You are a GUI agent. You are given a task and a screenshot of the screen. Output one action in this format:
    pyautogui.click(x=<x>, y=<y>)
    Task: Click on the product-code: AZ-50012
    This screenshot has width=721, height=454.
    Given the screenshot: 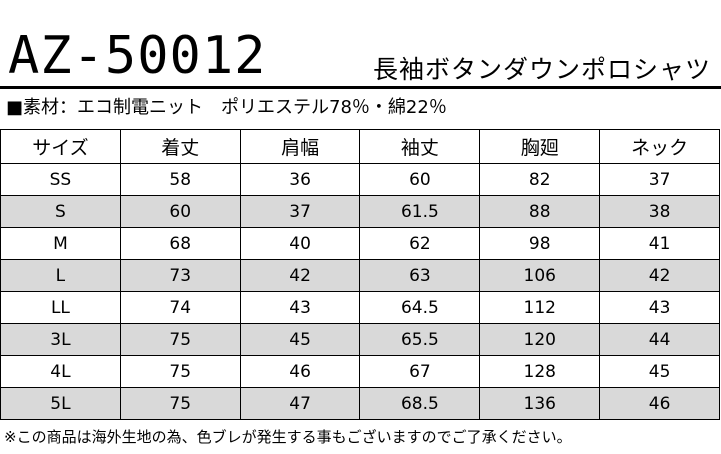 What is the action you would take?
    pyautogui.click(x=137, y=56)
    